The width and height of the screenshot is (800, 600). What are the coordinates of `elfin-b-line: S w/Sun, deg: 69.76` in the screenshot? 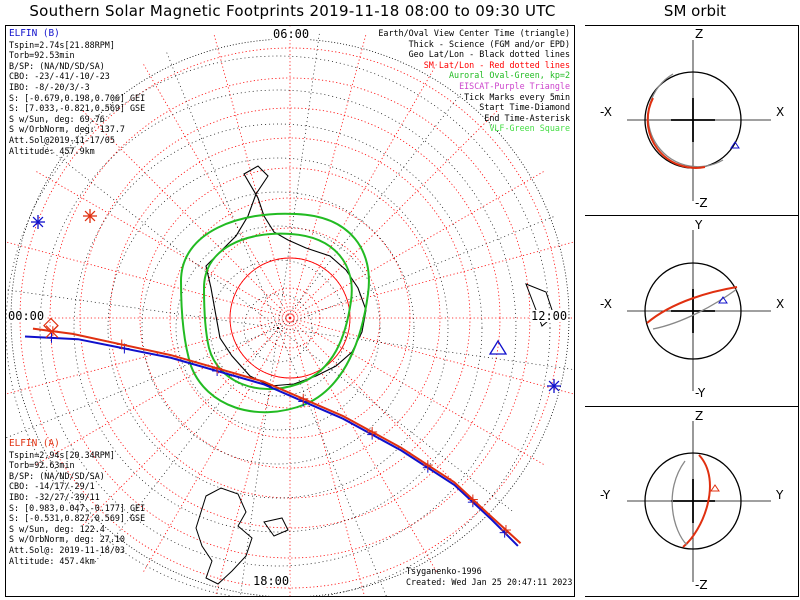 It's located at (57, 118).